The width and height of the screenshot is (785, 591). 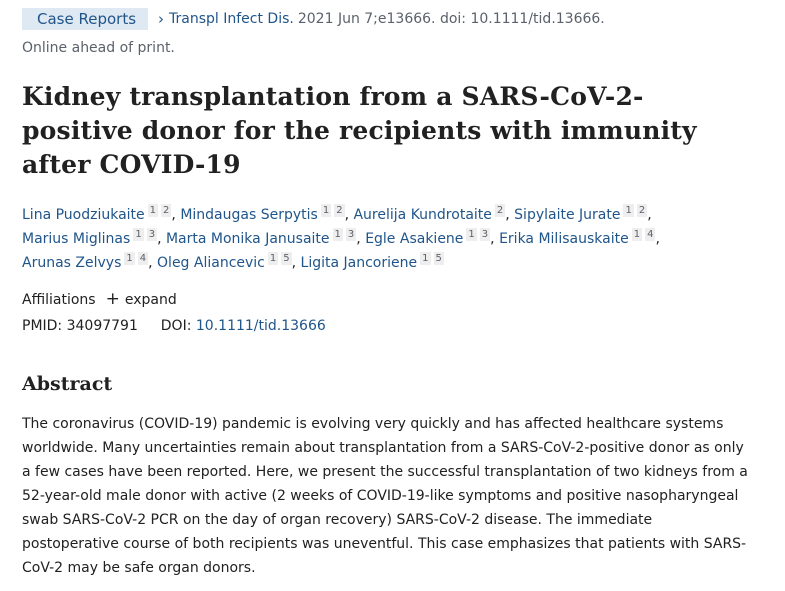 I want to click on author-item: Egle Asakiene 1 3, so click(x=428, y=237).